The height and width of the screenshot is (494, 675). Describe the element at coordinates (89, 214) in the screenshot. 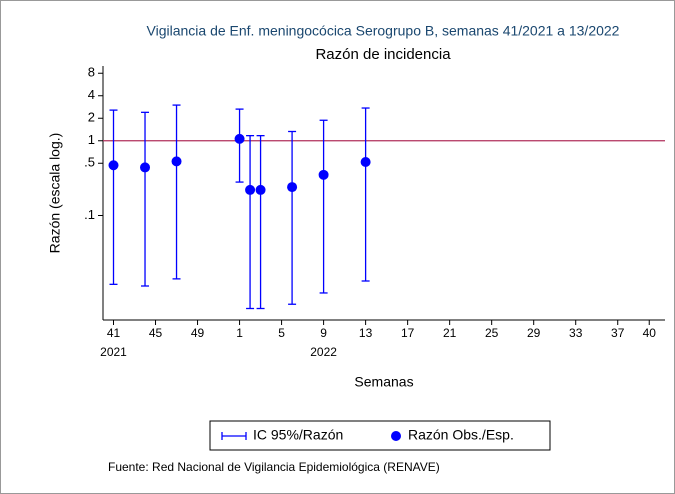

I see `y-tick-label: .1` at that location.